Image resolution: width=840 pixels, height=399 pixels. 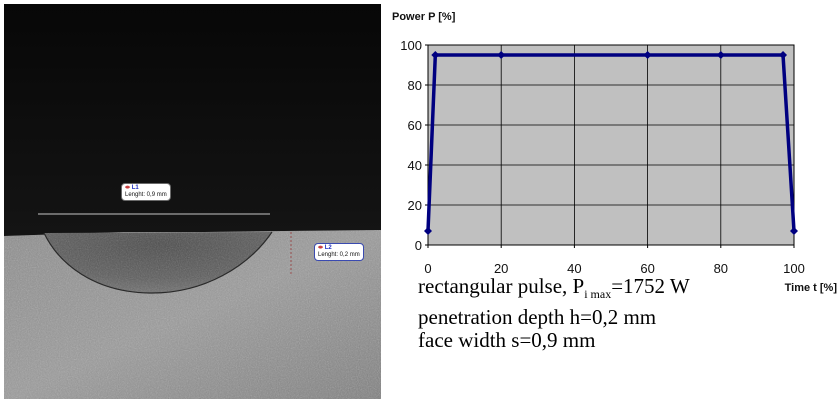 What do you see at coordinates (598, 294) in the screenshot?
I see `caption-pulse-sub: i max` at bounding box center [598, 294].